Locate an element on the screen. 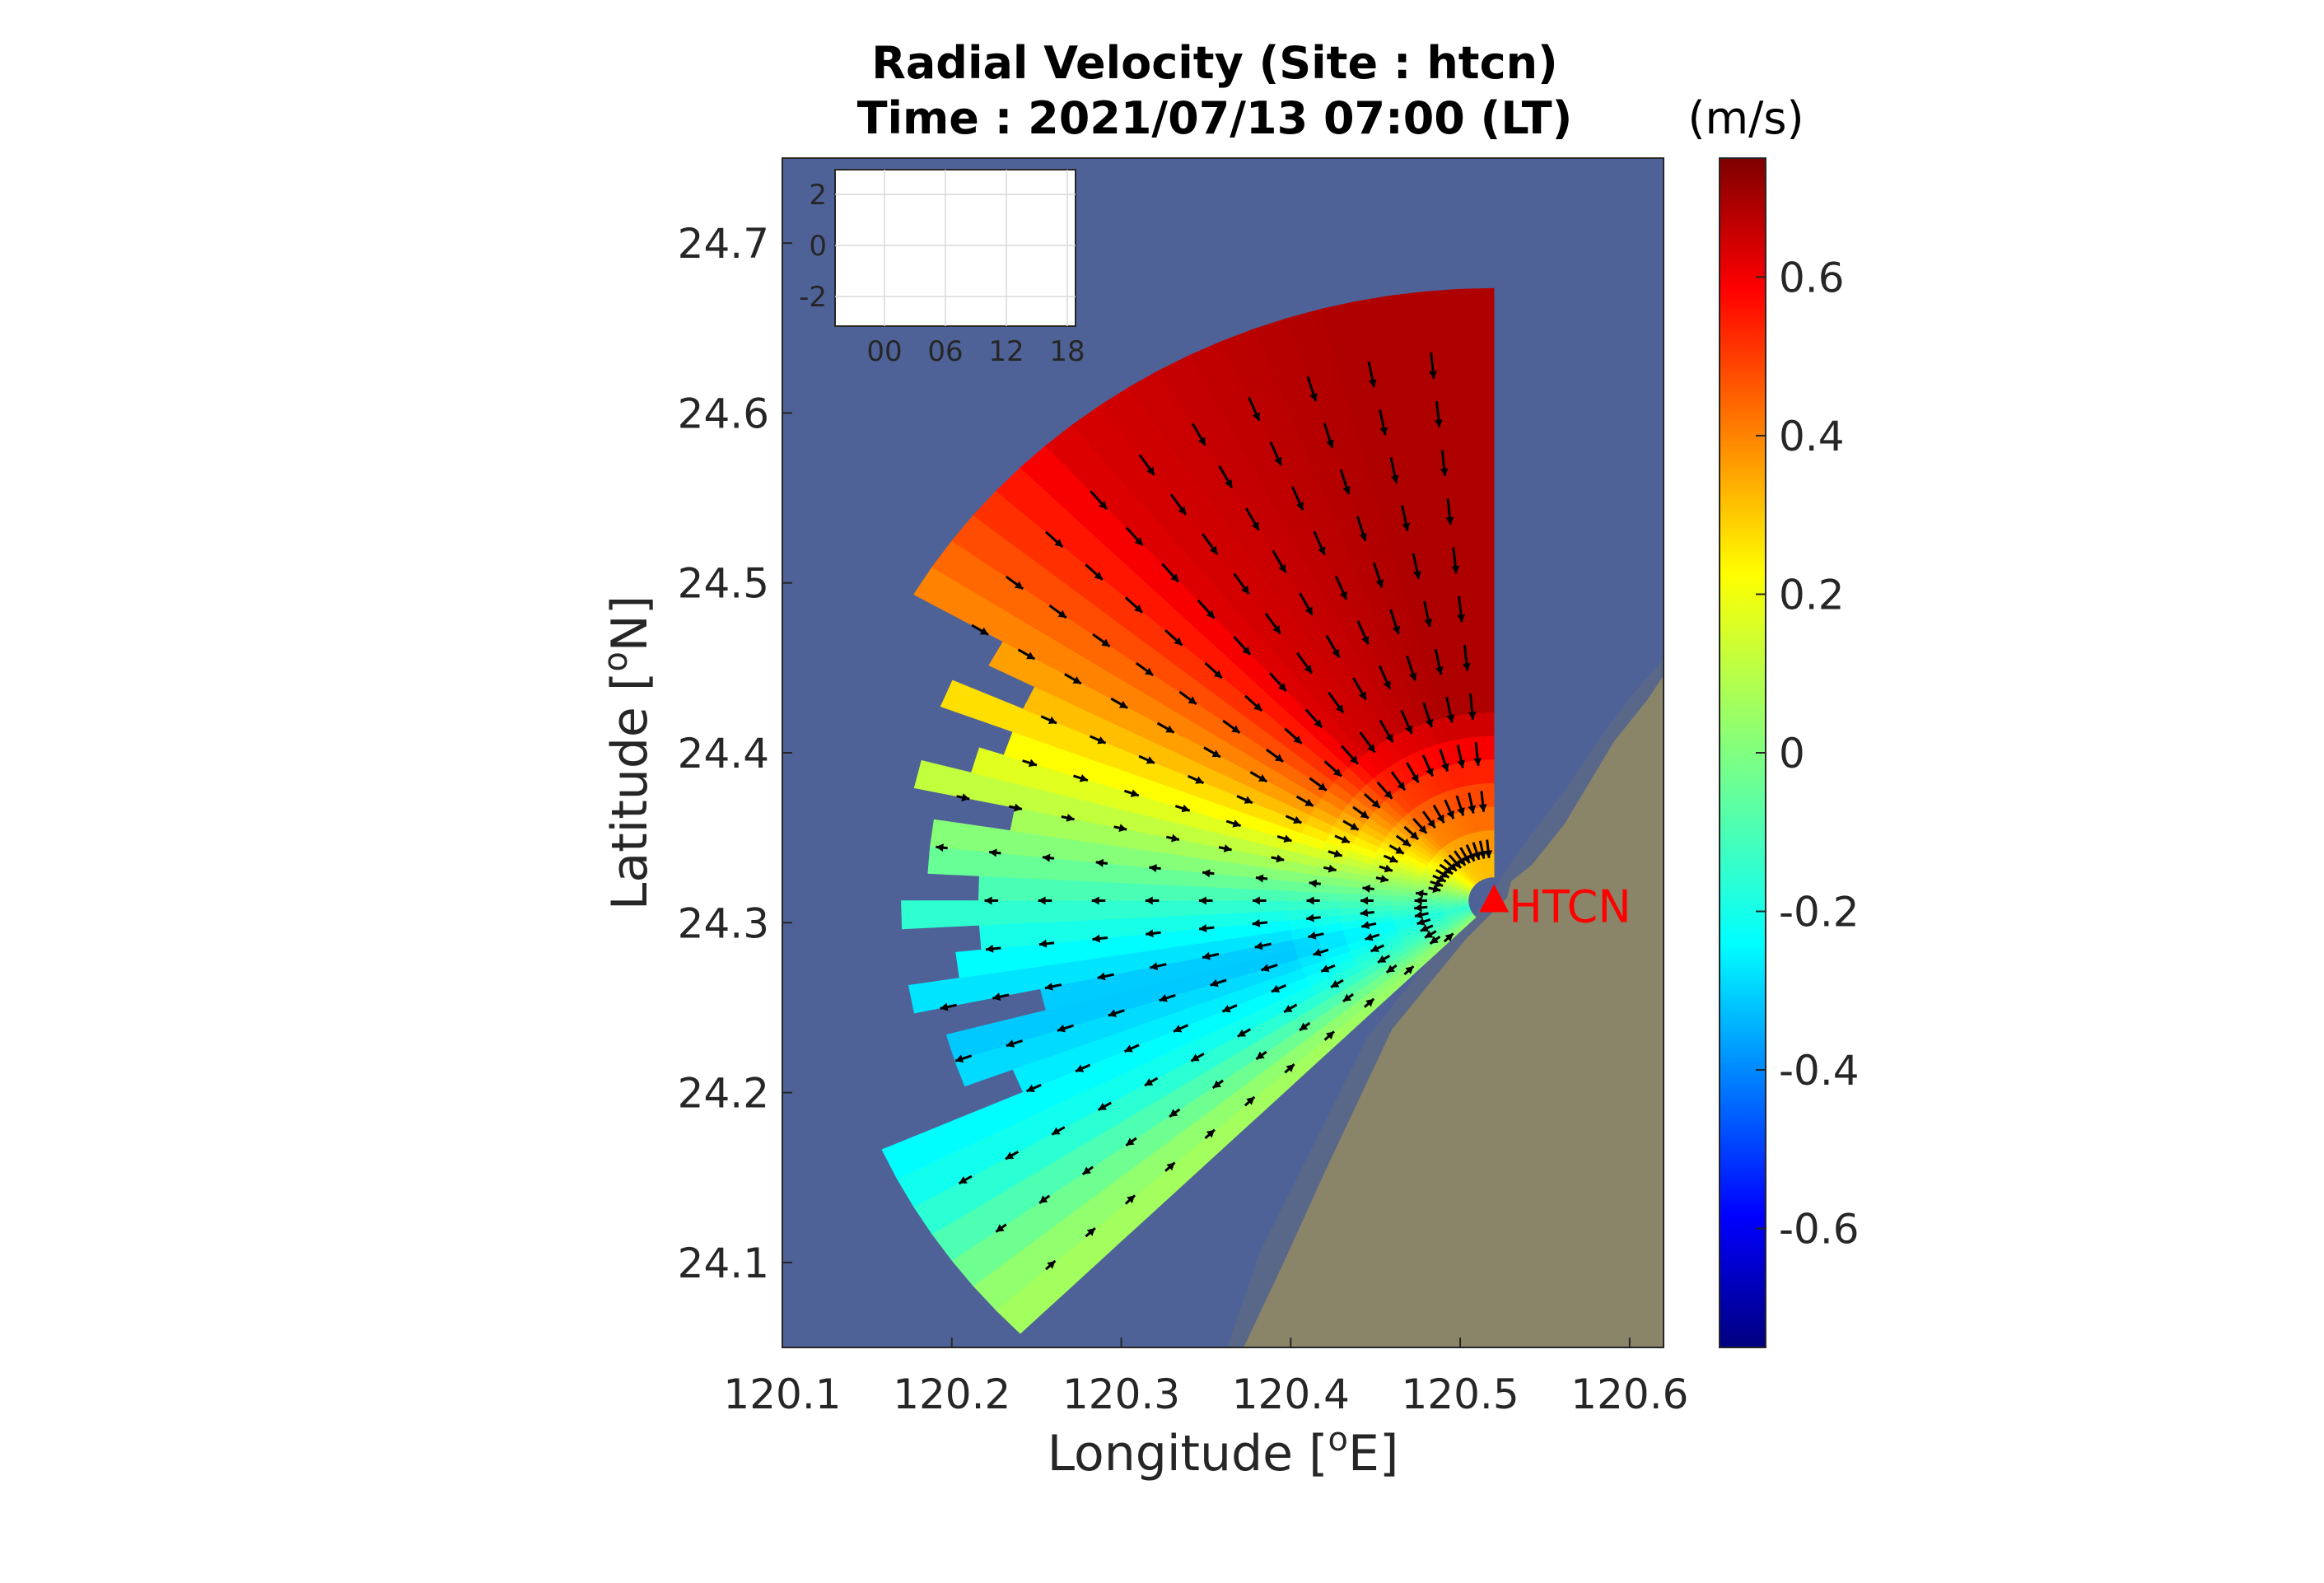 The image size is (2324, 1583). inset-timeseries: 00 06 12 18 2 0 -2 is located at coordinates (942, 268).